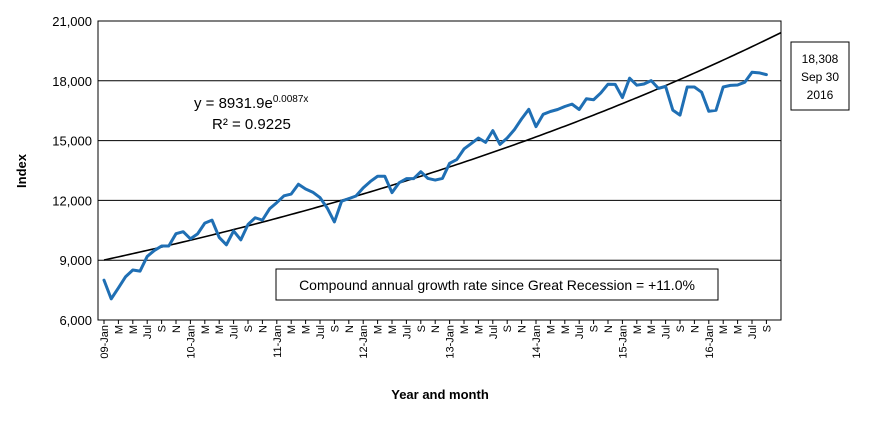  Describe the element at coordinates (75, 260) in the screenshot. I see `y-tick-label: 9,000` at that location.